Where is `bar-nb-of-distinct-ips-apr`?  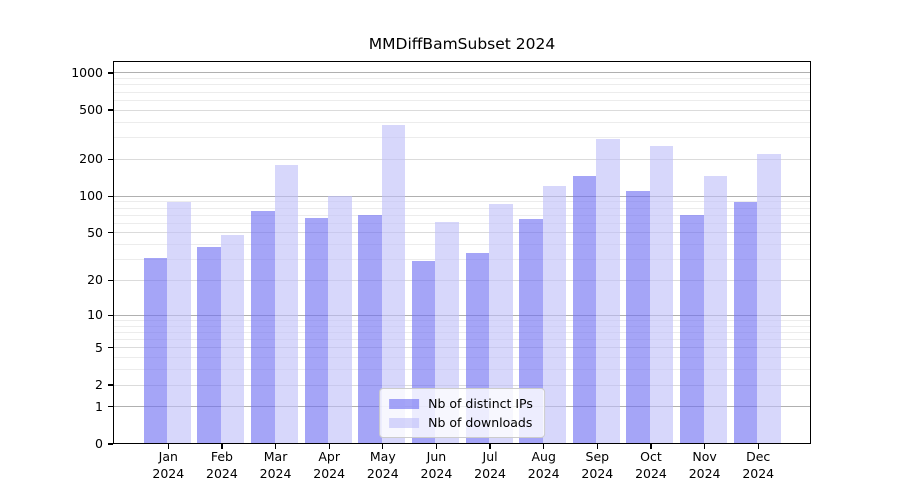 bar-nb-of-distinct-ips-apr is located at coordinates (316, 331).